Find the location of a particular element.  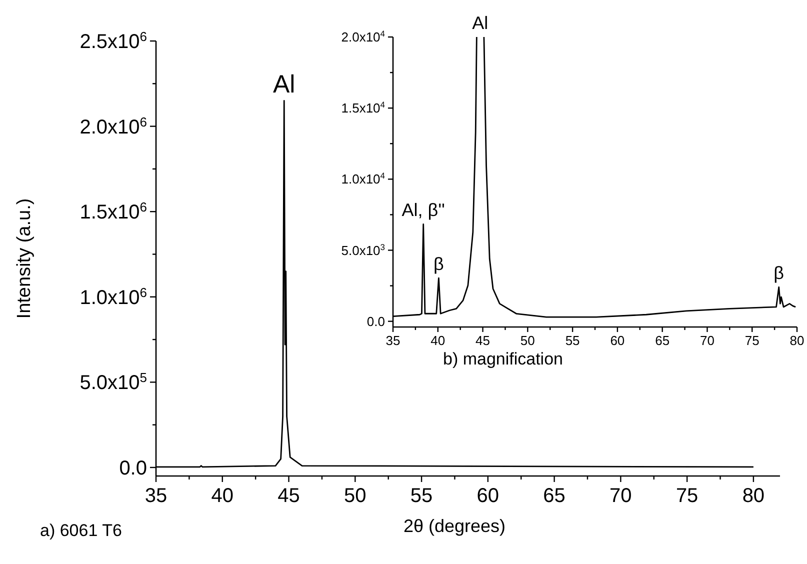

y-tick-label: 2.0x10$^{6}$ is located at coordinates (113, 126).